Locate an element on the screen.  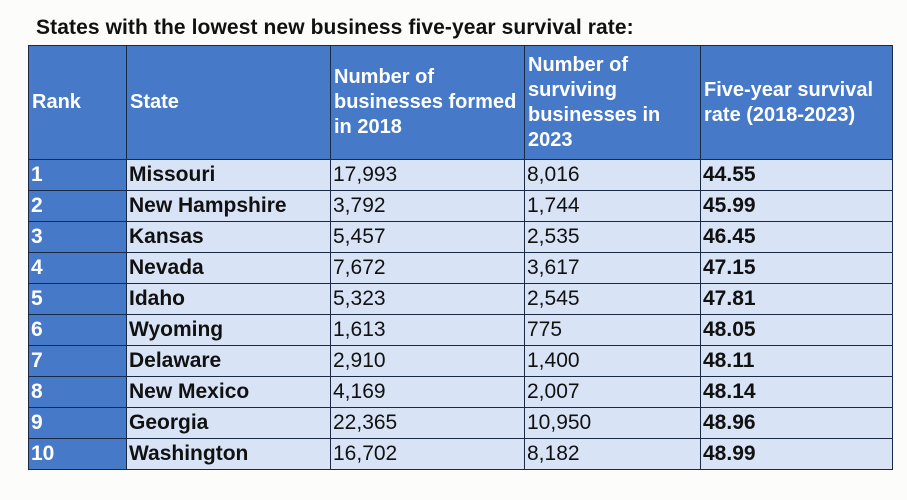
surviving-cell: 775 is located at coordinates (612, 330).